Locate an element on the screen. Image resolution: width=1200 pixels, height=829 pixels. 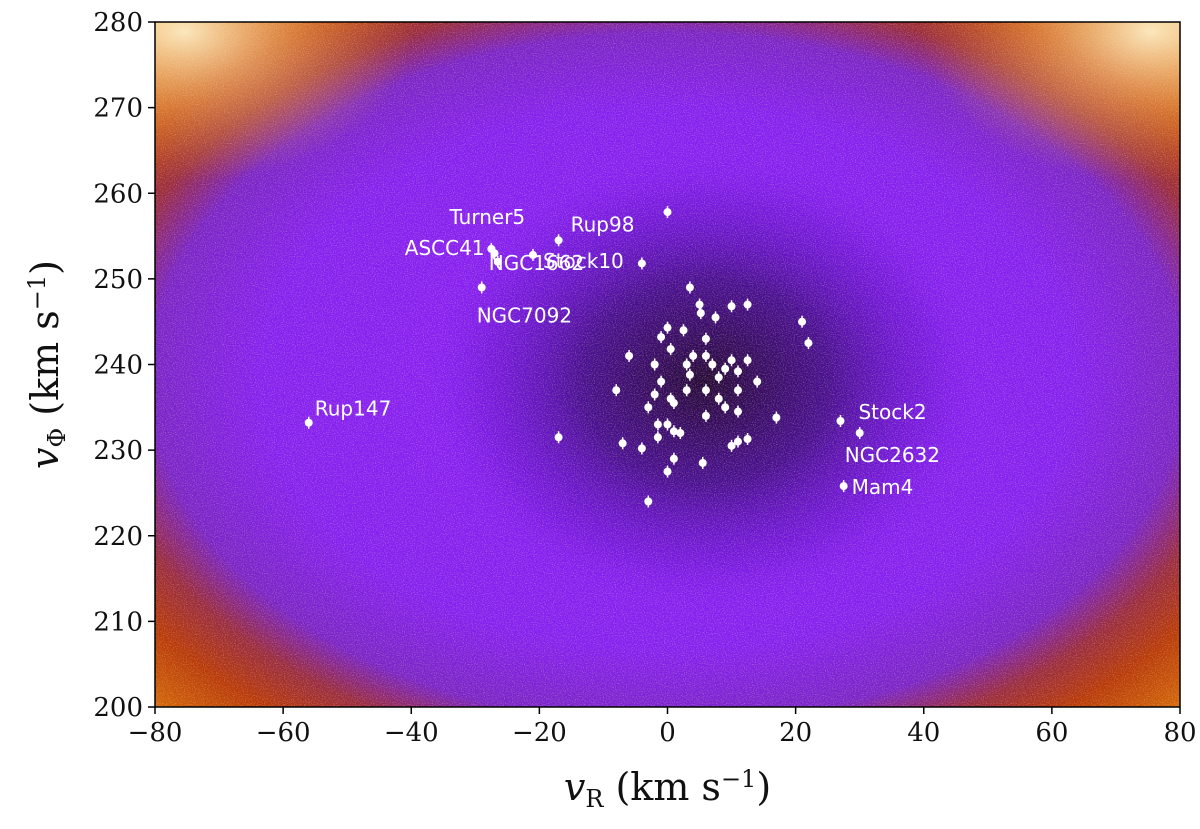
x-tick-label: 20 is located at coordinates (795, 733).